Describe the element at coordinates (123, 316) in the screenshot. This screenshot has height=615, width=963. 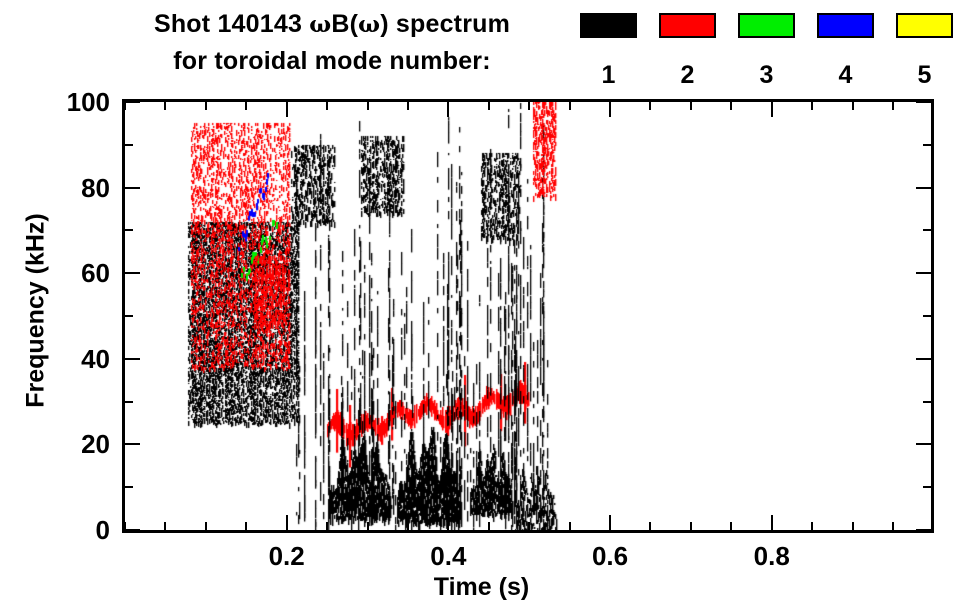
I see `axis-frame-left` at that location.